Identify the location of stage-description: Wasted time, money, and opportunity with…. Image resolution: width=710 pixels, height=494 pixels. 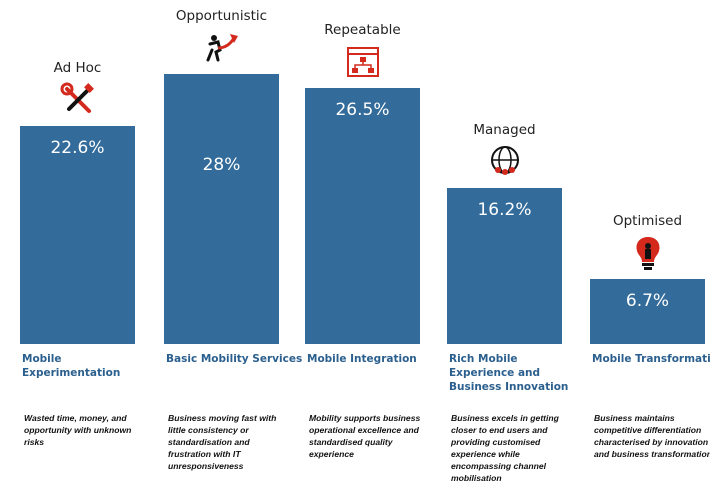
(78, 430).